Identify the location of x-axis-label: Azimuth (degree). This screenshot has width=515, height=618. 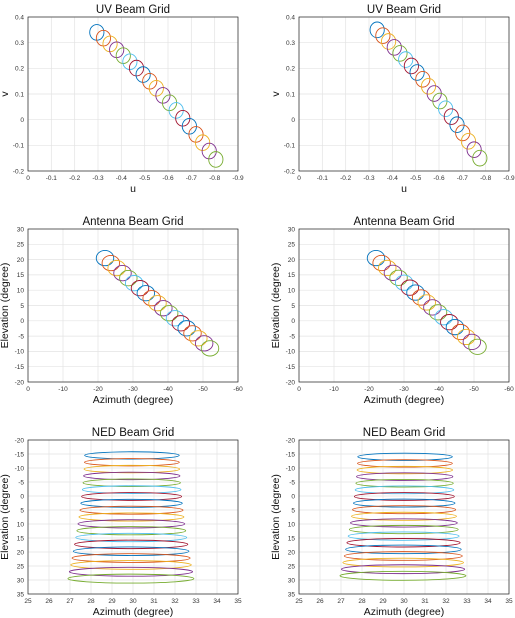
(133, 612).